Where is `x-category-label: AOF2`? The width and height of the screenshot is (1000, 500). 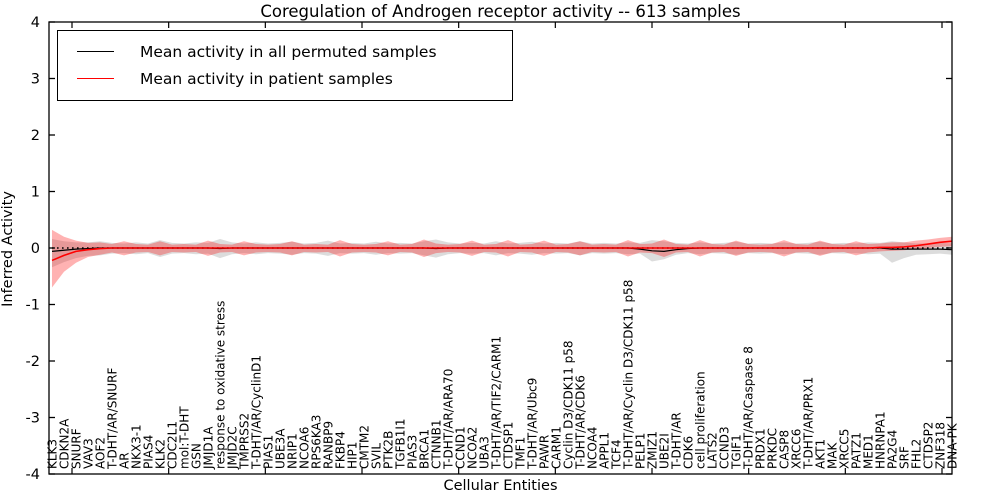 x-category-label: AOF2 is located at coordinates (101, 453).